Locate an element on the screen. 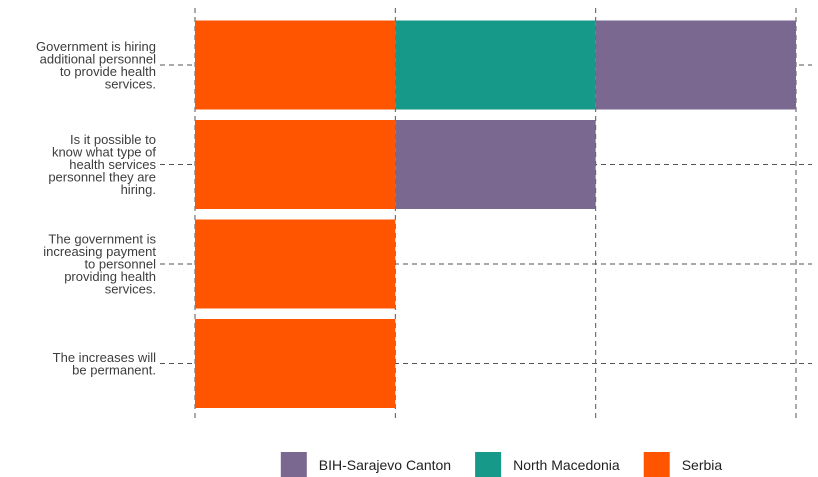 The height and width of the screenshot is (477, 818). category-label-line: to personnel is located at coordinates (120, 264).